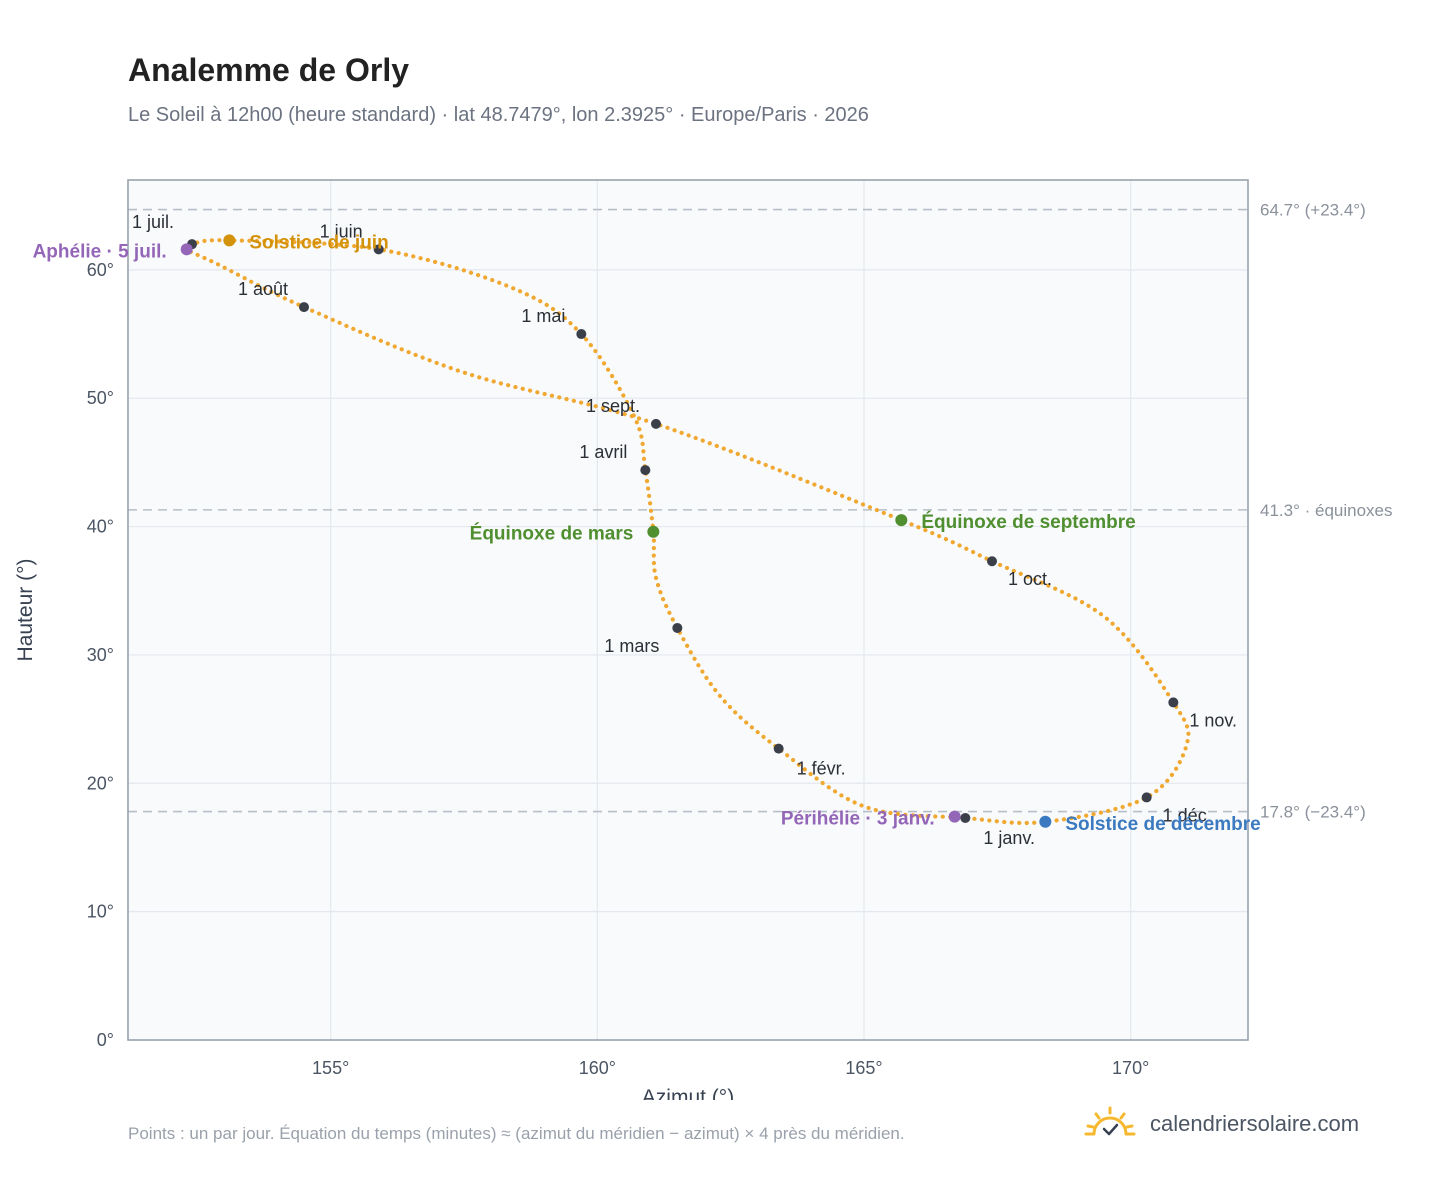 The image size is (1448, 1188). I want to click on y-axis-title: Hauteur (°), so click(25, 610).